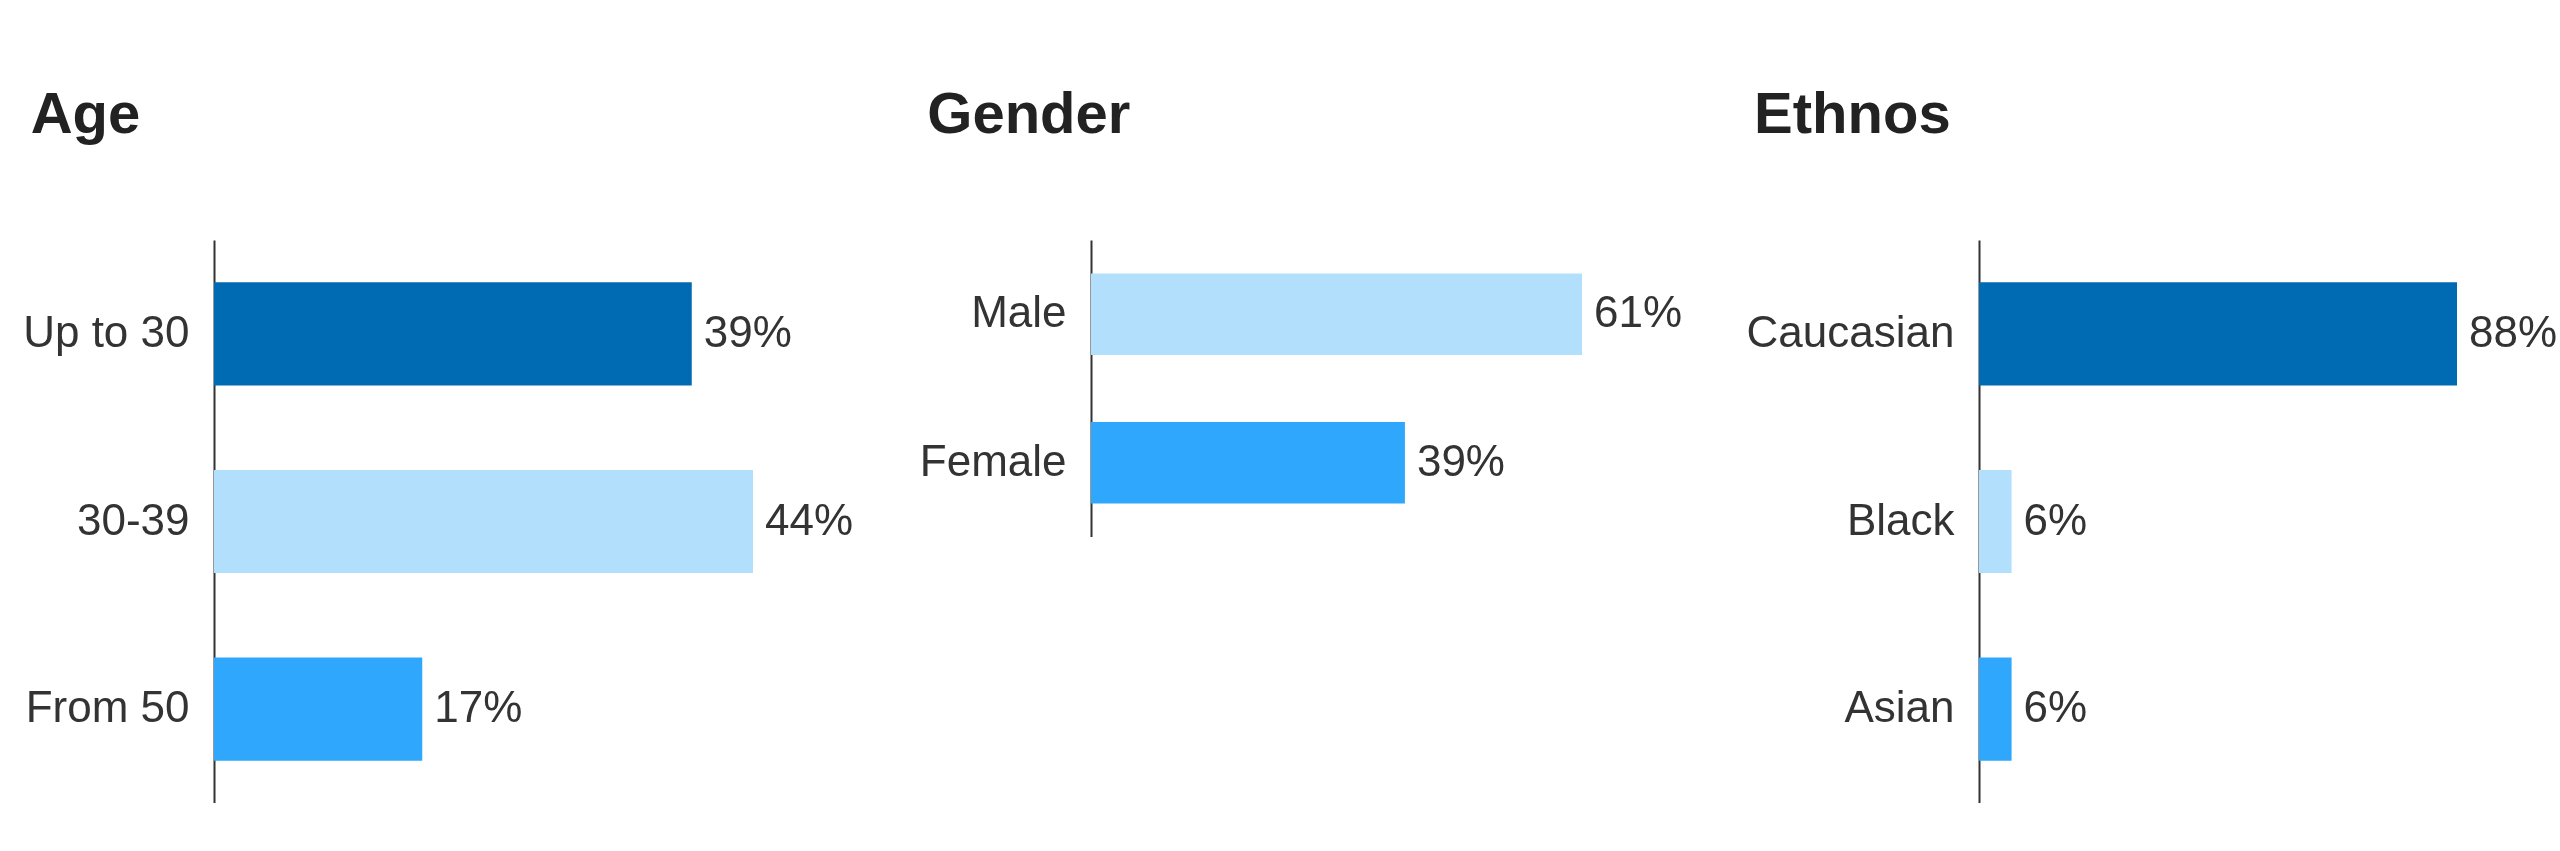 This screenshot has height=851, width=2560. Describe the element at coordinates (1901, 519) in the screenshot. I see `y-tick-label: Black` at that location.